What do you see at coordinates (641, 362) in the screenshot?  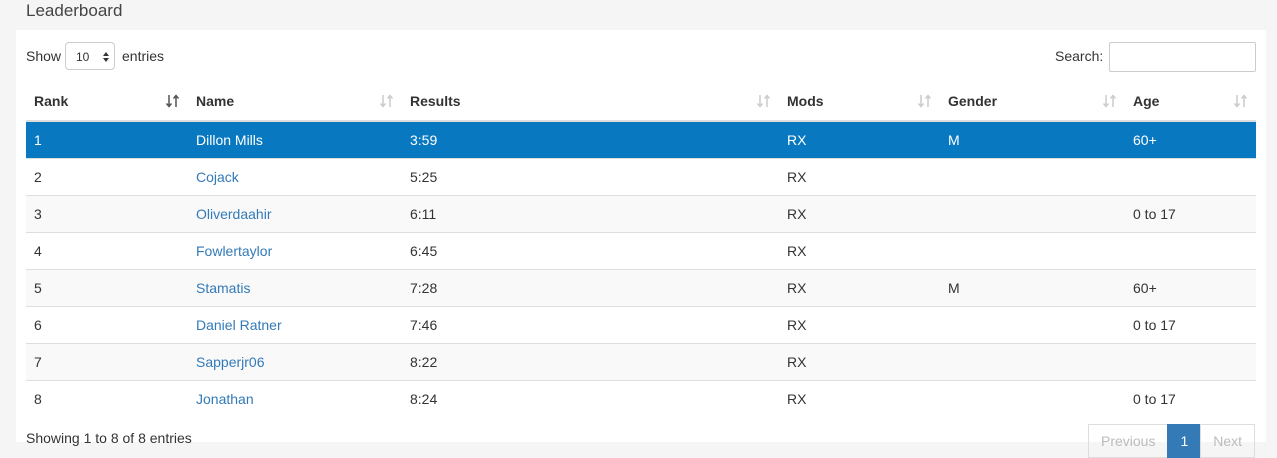 I see `table-row: 7 Sapperjr06 8:22 RX` at bounding box center [641, 362].